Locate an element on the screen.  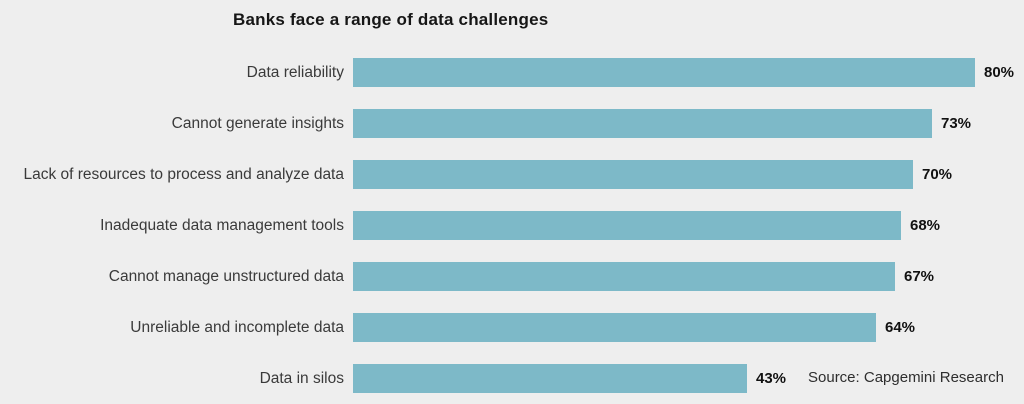
chart-row: Cannot generate insights 73% is located at coordinates (512, 123).